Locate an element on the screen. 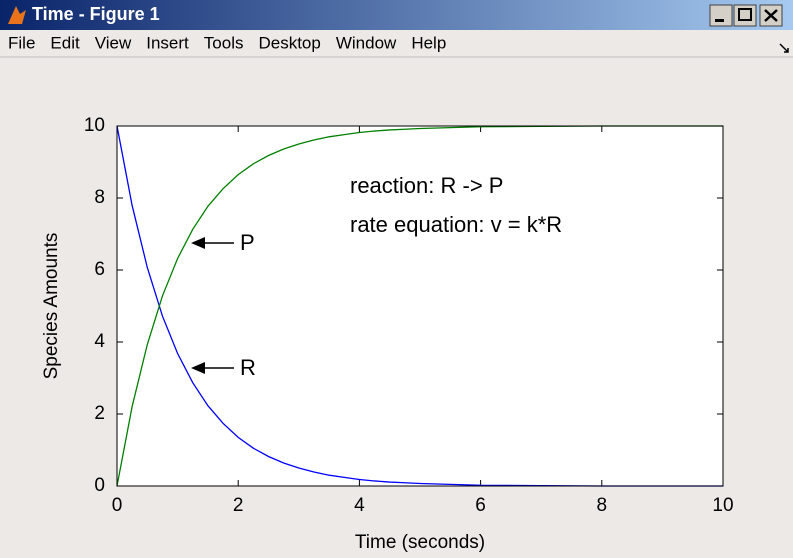 Image resolution: width=793 pixels, height=558 pixels. arrow-label: P is located at coordinates (247, 242).